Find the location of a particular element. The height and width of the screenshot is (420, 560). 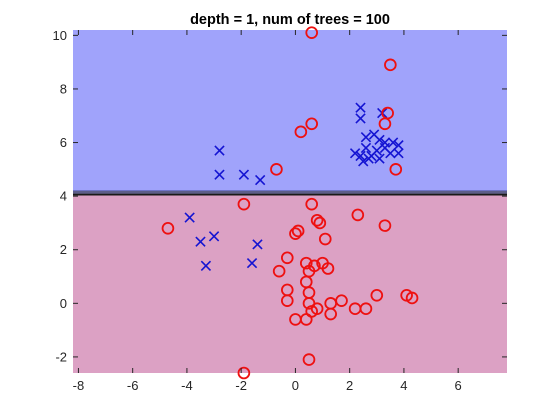

x-tick-label: -4 is located at coordinates (187, 385).